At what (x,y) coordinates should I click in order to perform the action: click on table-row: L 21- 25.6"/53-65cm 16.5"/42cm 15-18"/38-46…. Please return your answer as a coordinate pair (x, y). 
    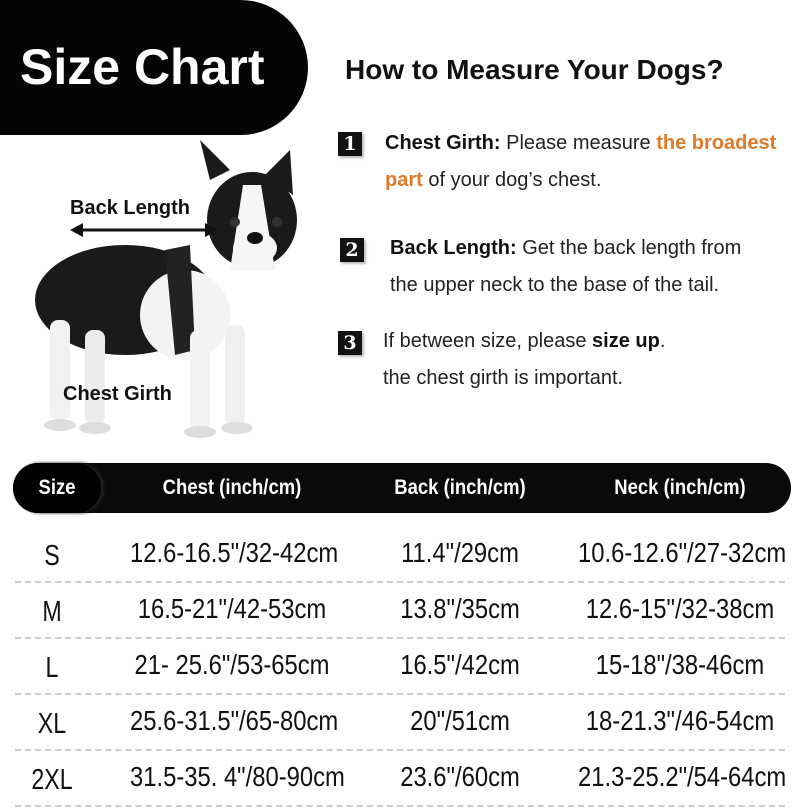
    Looking at the image, I should click on (400, 665).